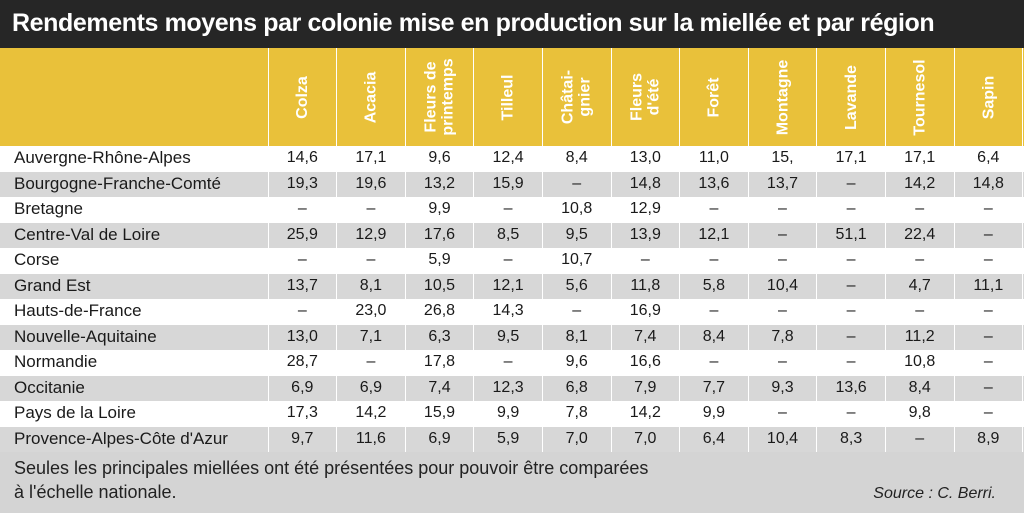 The width and height of the screenshot is (1024, 513). What do you see at coordinates (302, 183) in the screenshot?
I see `table-cell: 19,3` at bounding box center [302, 183].